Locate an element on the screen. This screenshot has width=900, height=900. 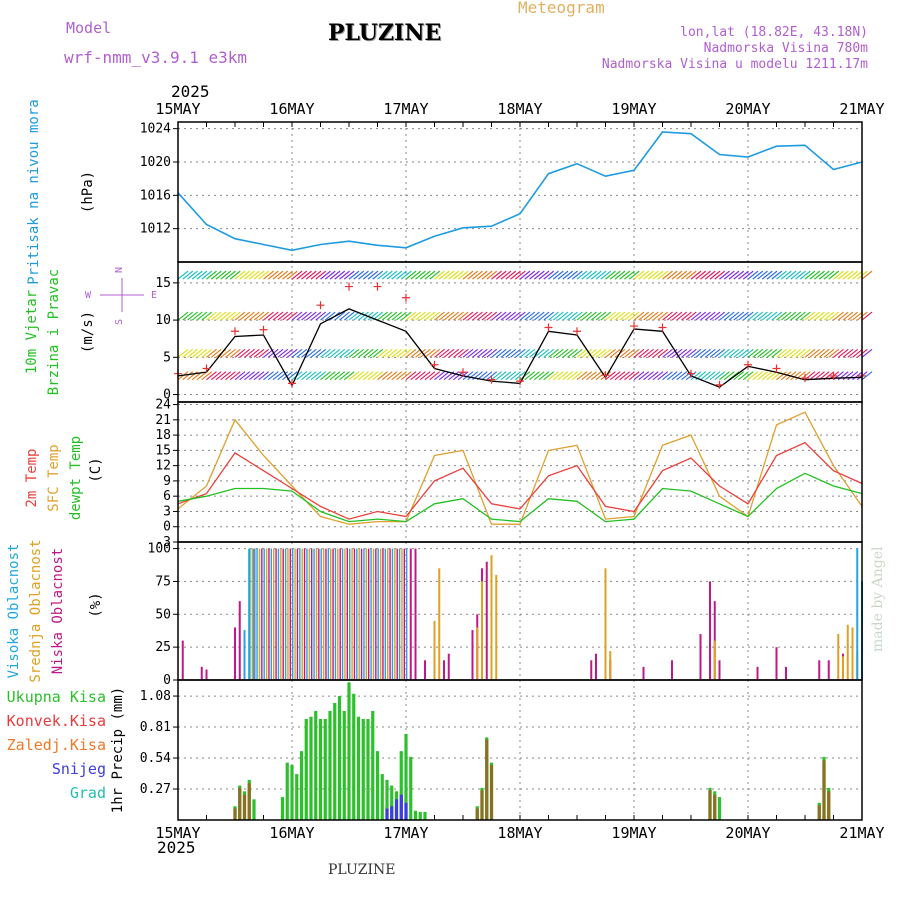
cloud-tick-label: 75 is located at coordinates (163, 581).